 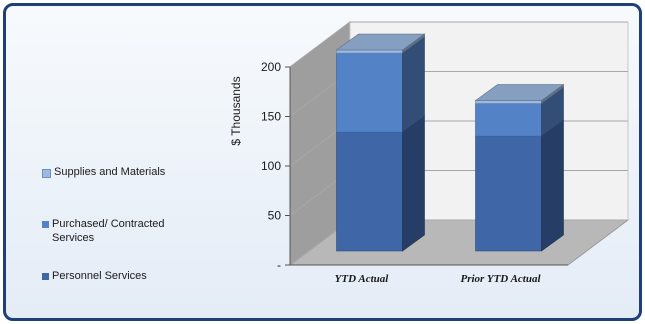 I want to click on legend-label-personnel: Personnel Services, so click(x=99, y=276).